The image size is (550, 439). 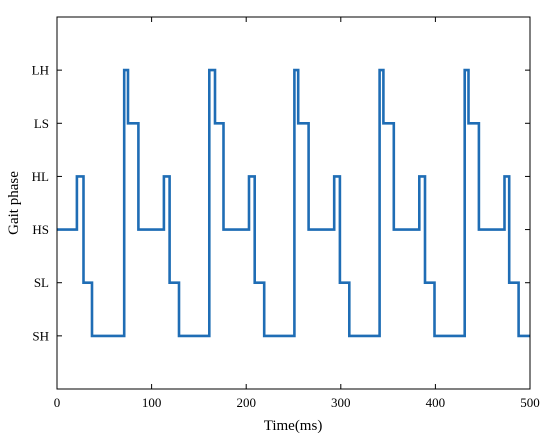 I want to click on x-tick-label: 200, so click(x=246, y=402).